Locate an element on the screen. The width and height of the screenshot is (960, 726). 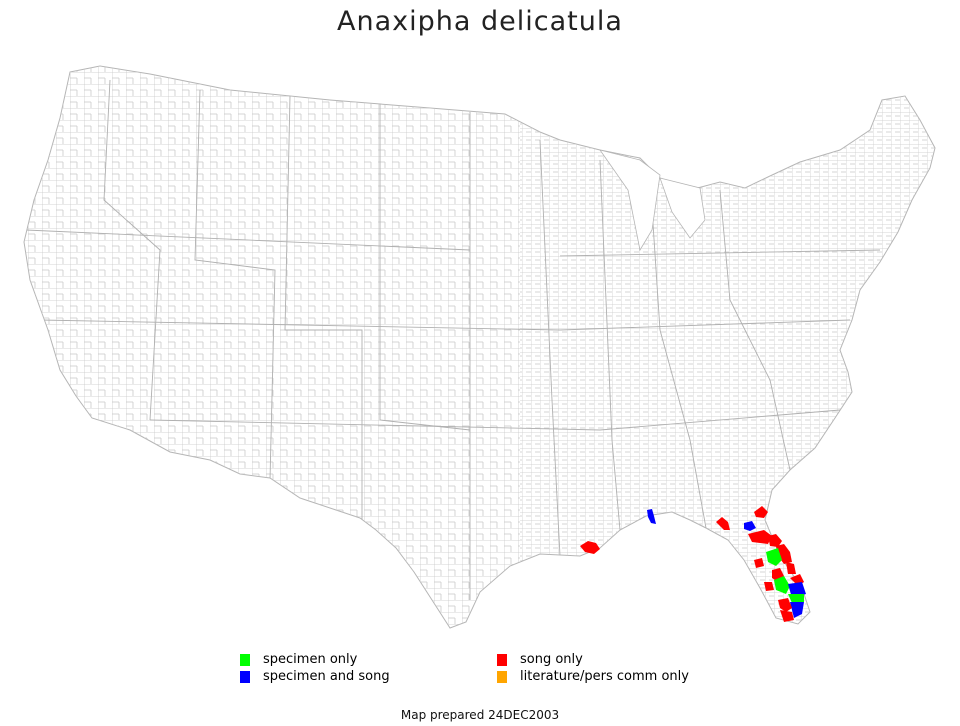
record-alabama is located at coordinates (651, 516).